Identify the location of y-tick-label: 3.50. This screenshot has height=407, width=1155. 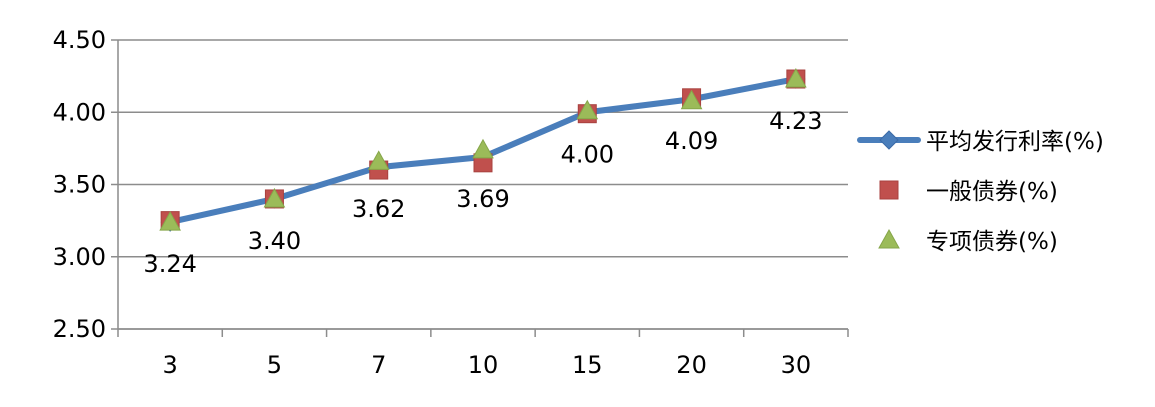
(79, 185).